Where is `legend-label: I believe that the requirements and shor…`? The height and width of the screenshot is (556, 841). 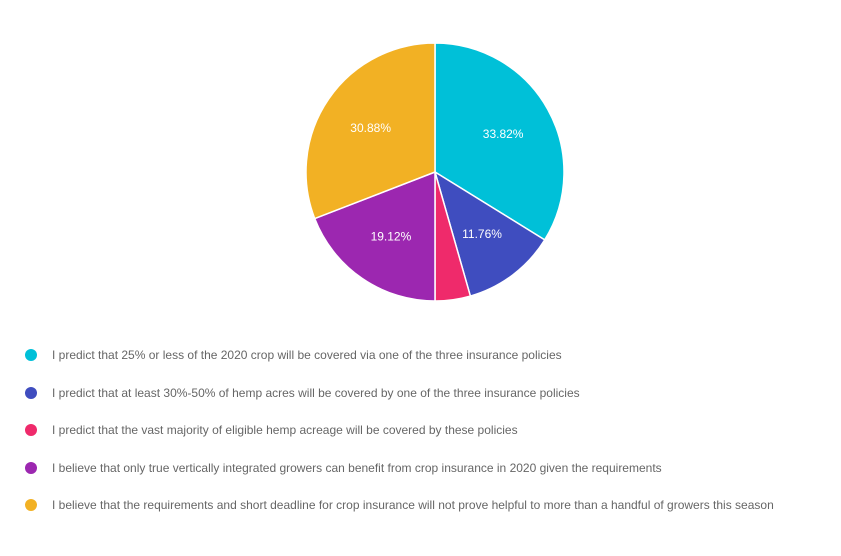 legend-label: I believe that the requirements and shor… is located at coordinates (413, 505).